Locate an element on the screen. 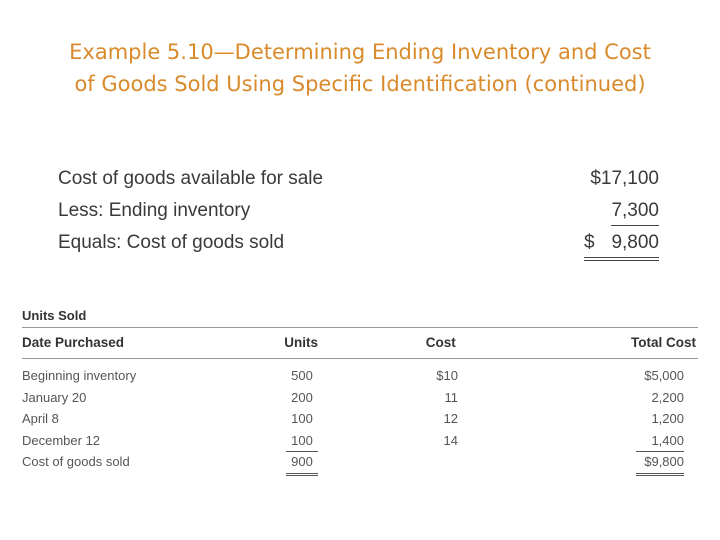 The width and height of the screenshot is (720, 540). column-header-total: Total Cost is located at coordinates (663, 342).